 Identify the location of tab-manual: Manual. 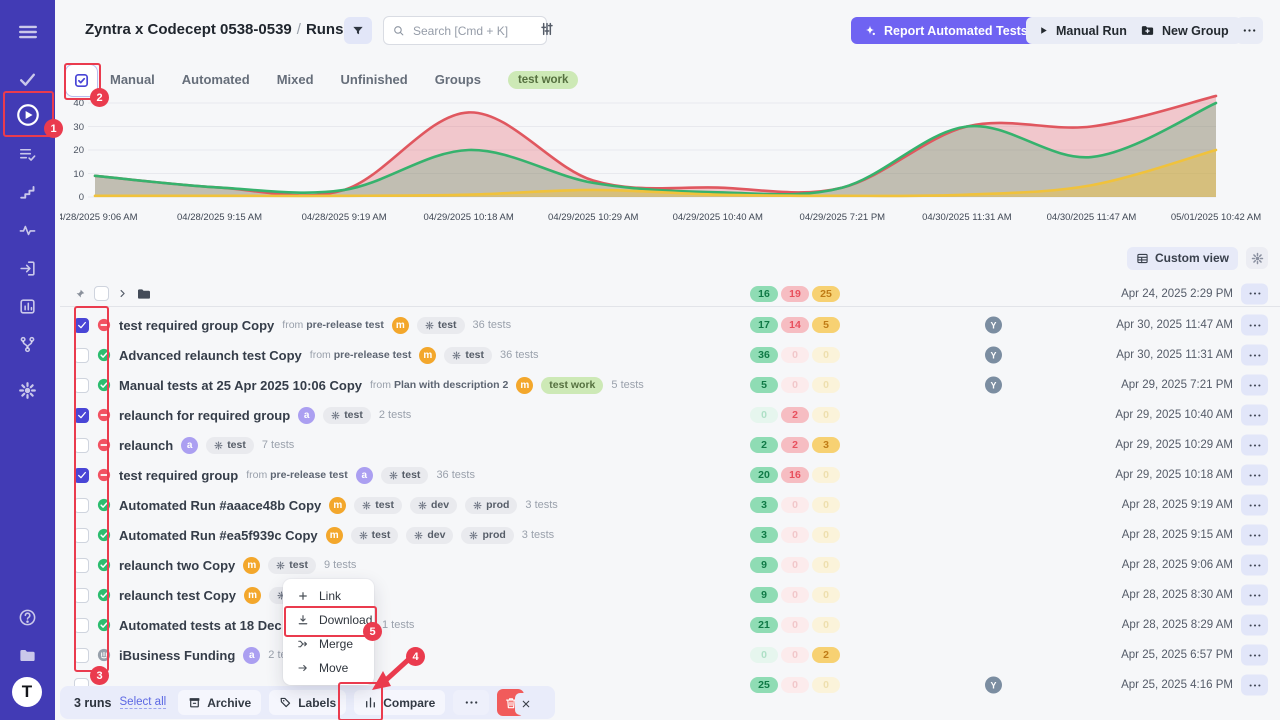
(132, 79).